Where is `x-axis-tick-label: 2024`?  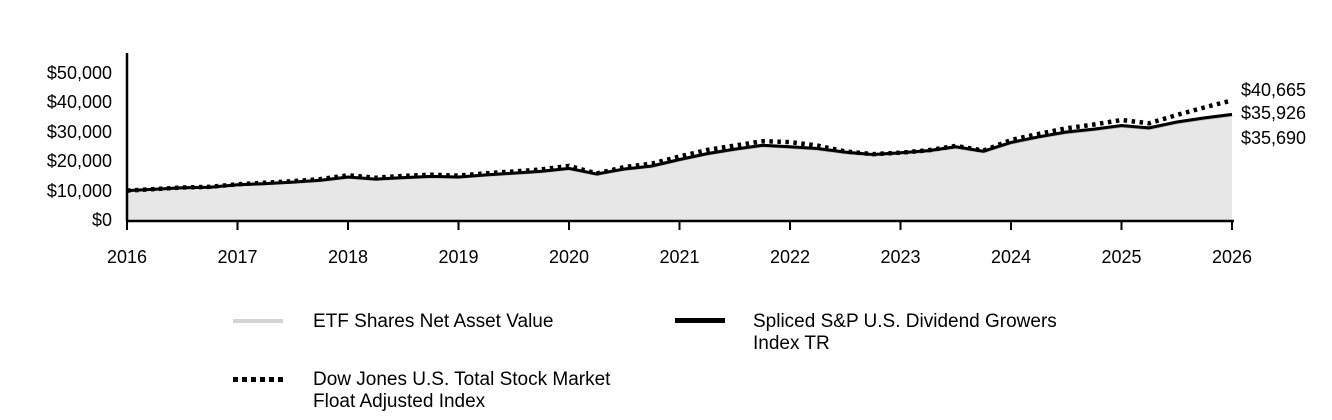 x-axis-tick-label: 2024 is located at coordinates (1011, 257).